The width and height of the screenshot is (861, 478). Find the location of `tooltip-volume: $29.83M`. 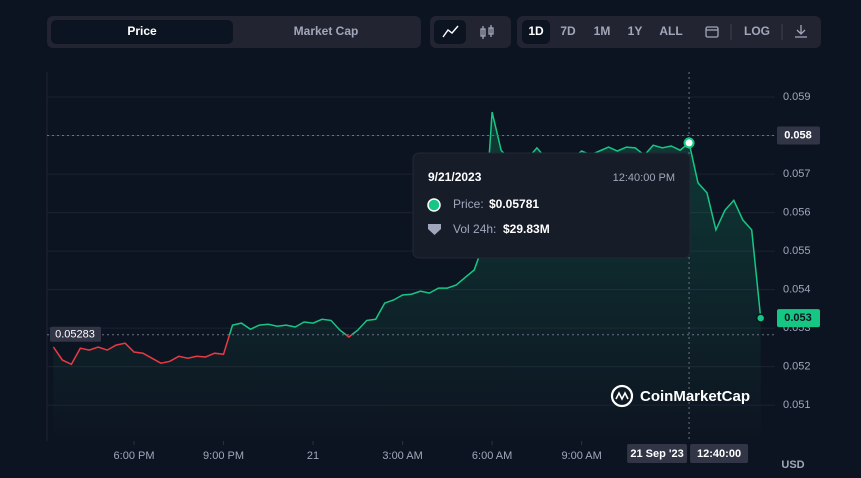

tooltip-volume: $29.83M is located at coordinates (526, 229).